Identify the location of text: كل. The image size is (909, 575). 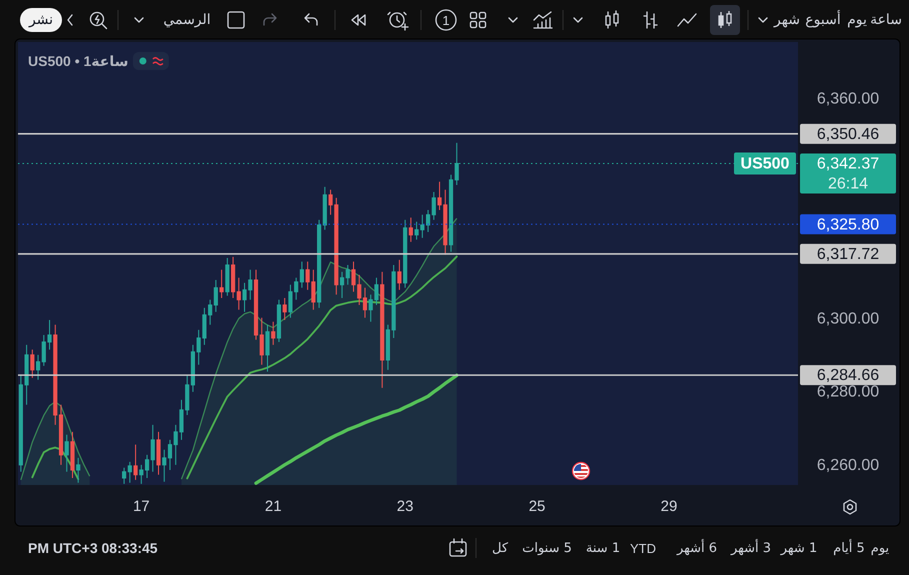
(500, 548).